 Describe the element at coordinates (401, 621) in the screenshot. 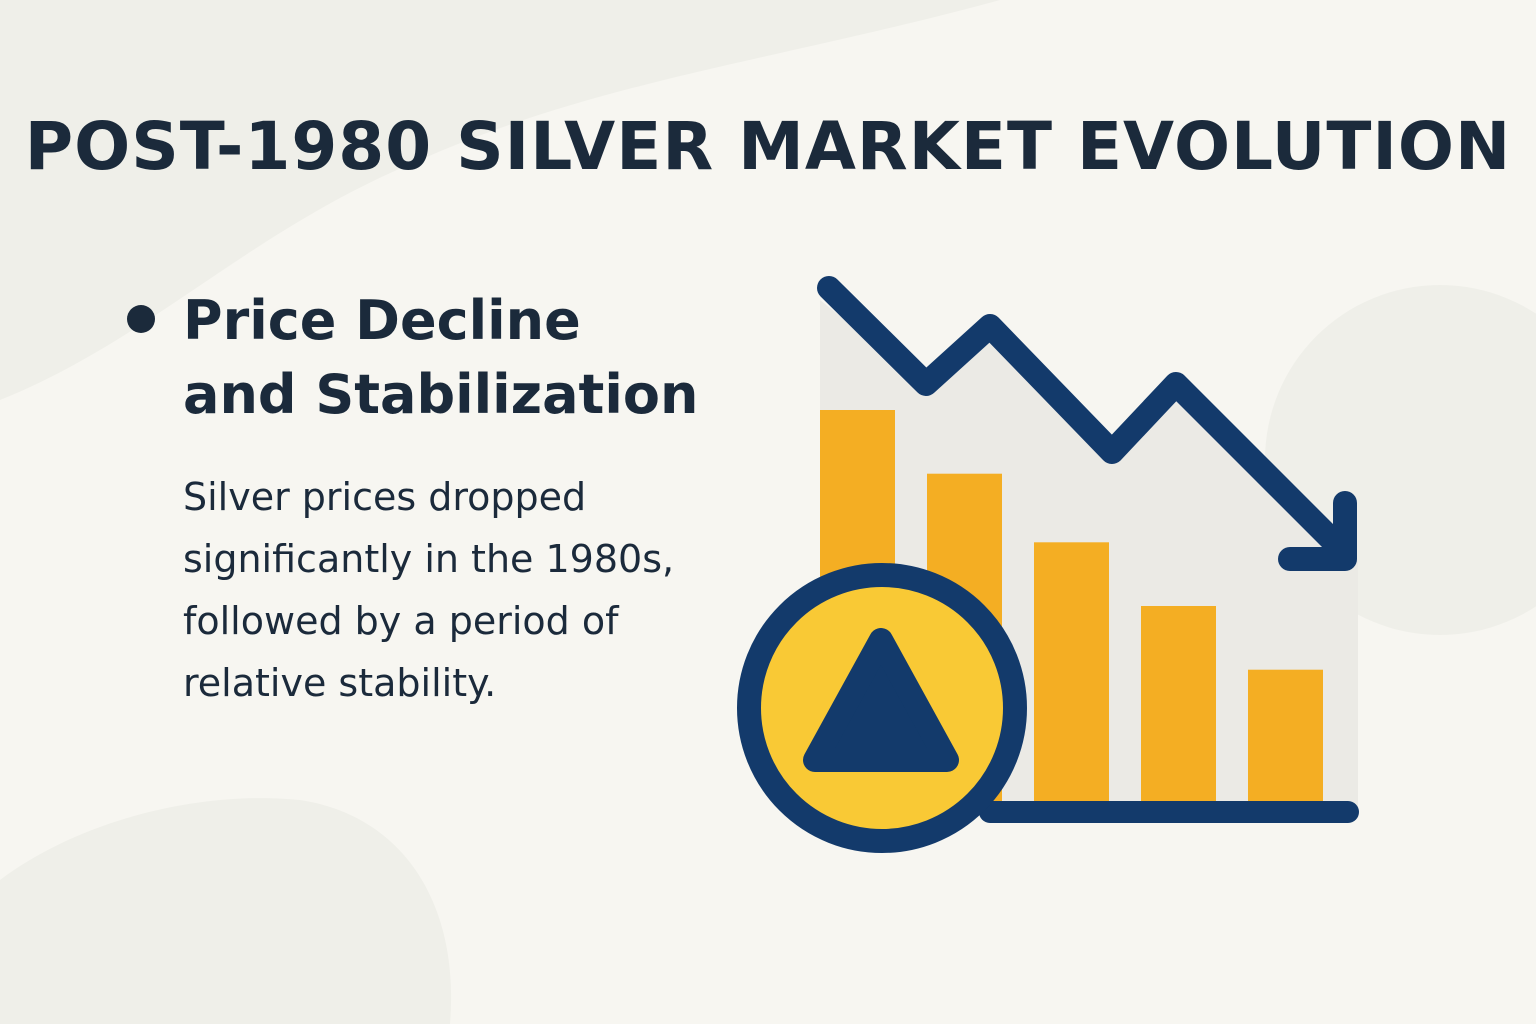

I see `description-line: followed by a period of` at that location.